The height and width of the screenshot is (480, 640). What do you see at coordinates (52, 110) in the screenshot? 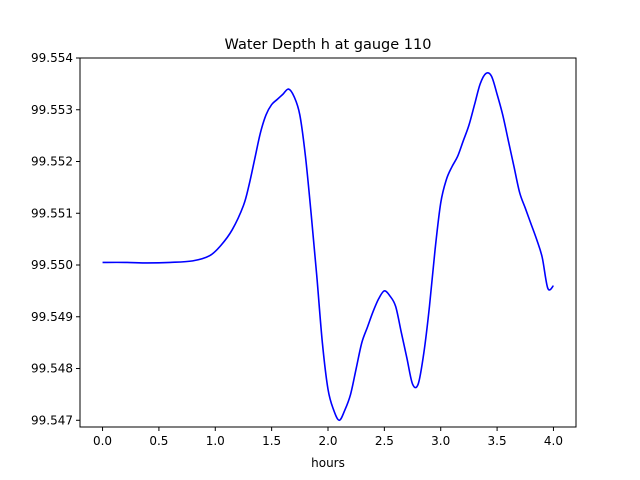
I see `y-tick-label: 99.553` at bounding box center [52, 110].